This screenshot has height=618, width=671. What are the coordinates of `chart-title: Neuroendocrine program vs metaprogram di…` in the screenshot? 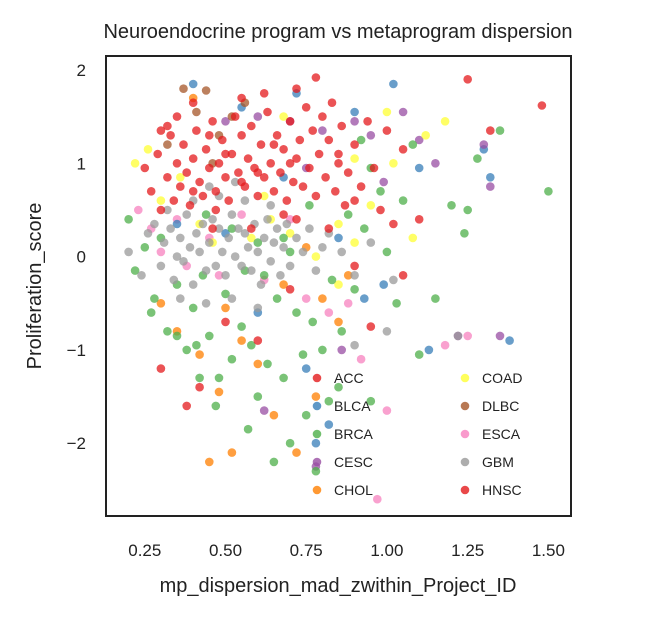 It's located at (337, 32).